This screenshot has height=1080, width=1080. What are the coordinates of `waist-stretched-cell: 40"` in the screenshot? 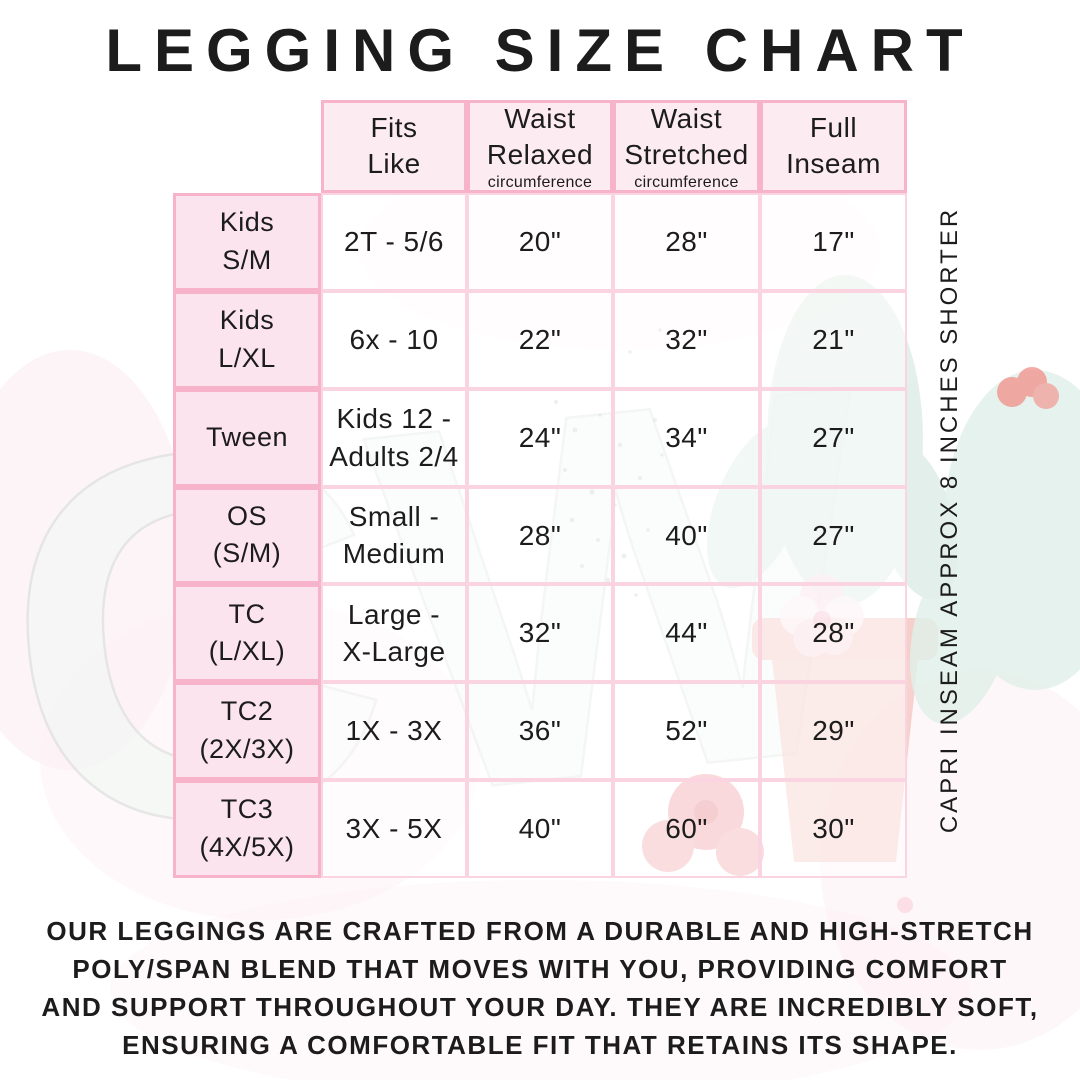 It's located at (686, 535).